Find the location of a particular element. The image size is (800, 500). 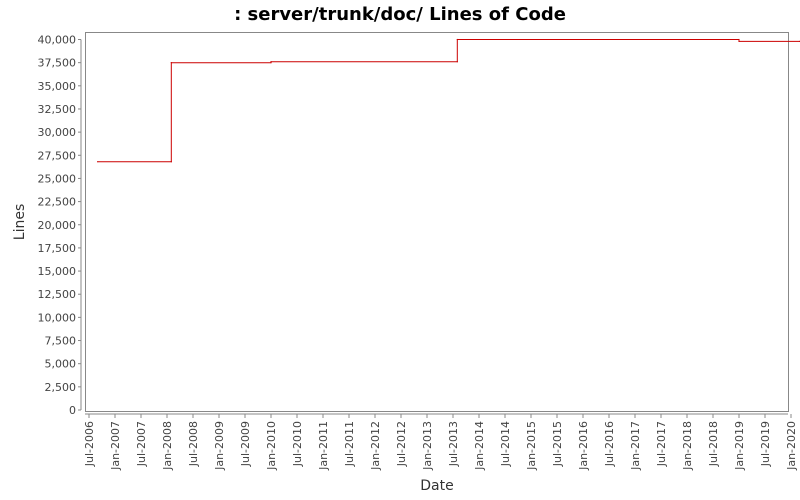

y-tick-label: 17,500 is located at coordinates (57, 248).